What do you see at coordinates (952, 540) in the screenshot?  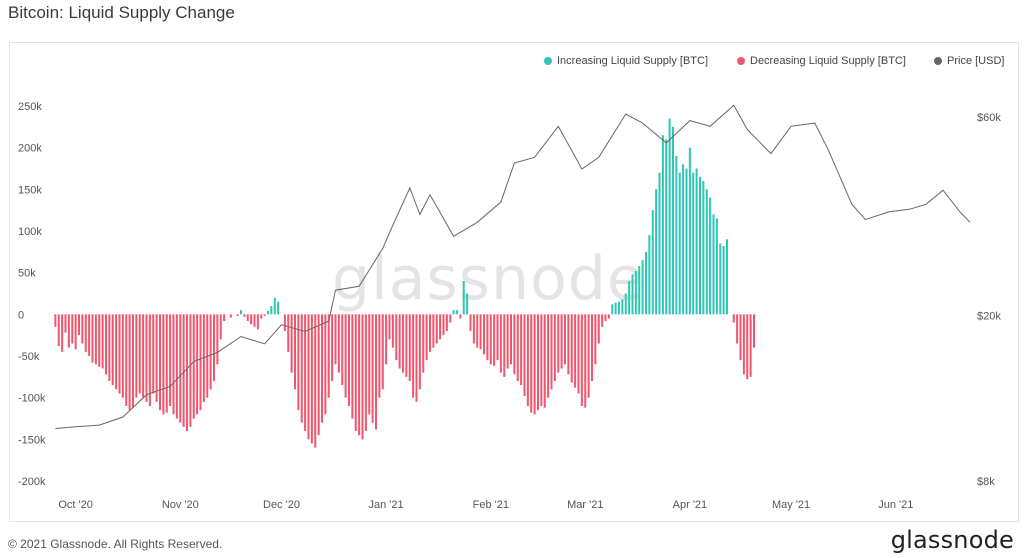 I see `footer-logo: glassnode` at bounding box center [952, 540].